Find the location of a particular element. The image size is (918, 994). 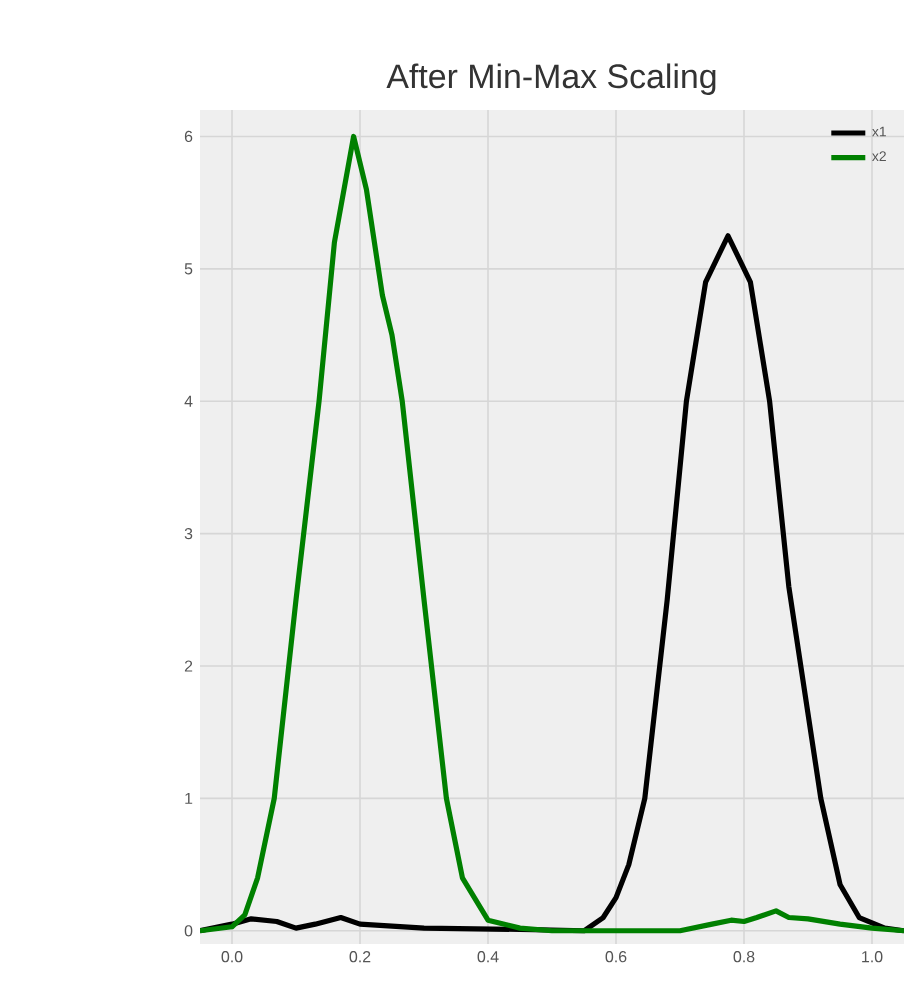

chart-title: After Min-Max Scaling is located at coordinates (551, 79).